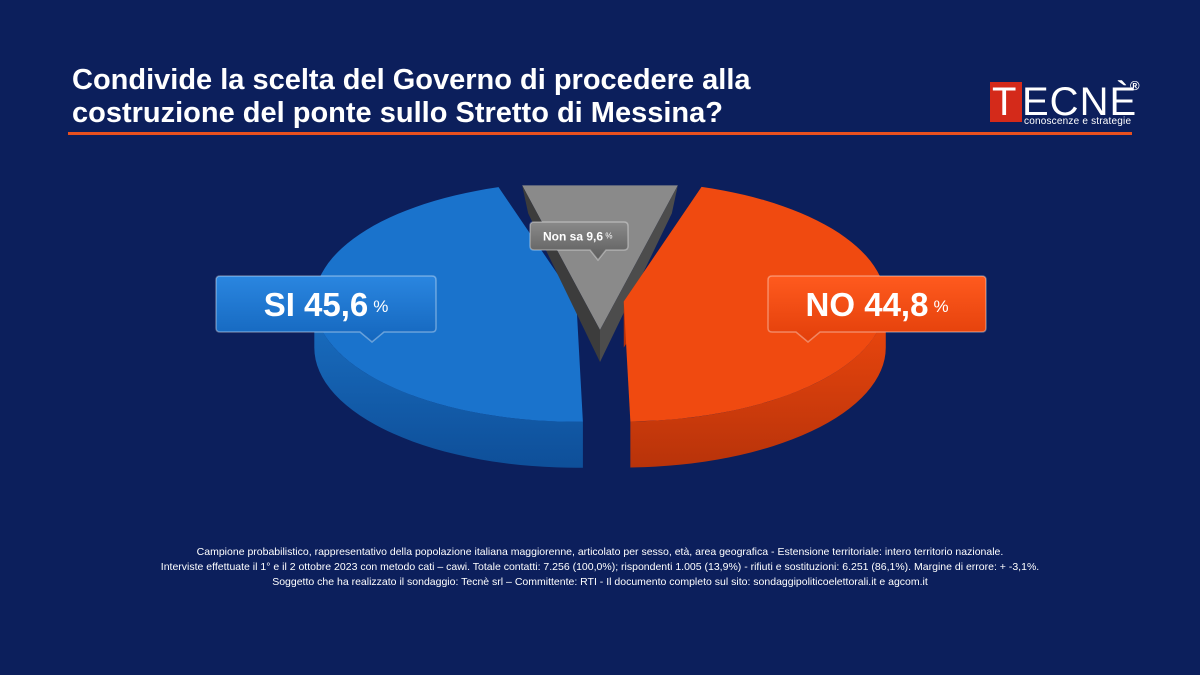  I want to click on tecne-logo: T ECNÈ ® conoscenze e strategie, so click(1065, 104).